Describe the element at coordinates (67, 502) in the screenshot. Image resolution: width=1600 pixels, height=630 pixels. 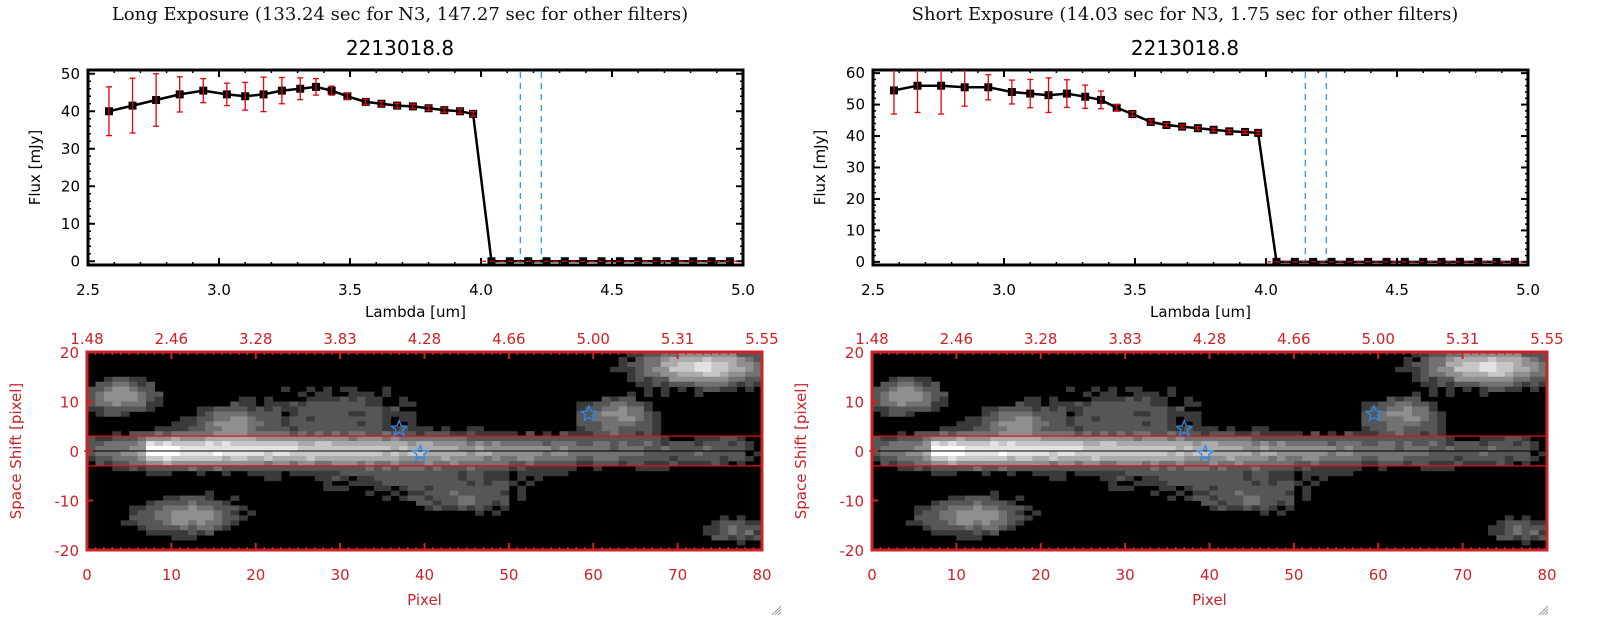
I see `y-tick-label: -10` at that location.